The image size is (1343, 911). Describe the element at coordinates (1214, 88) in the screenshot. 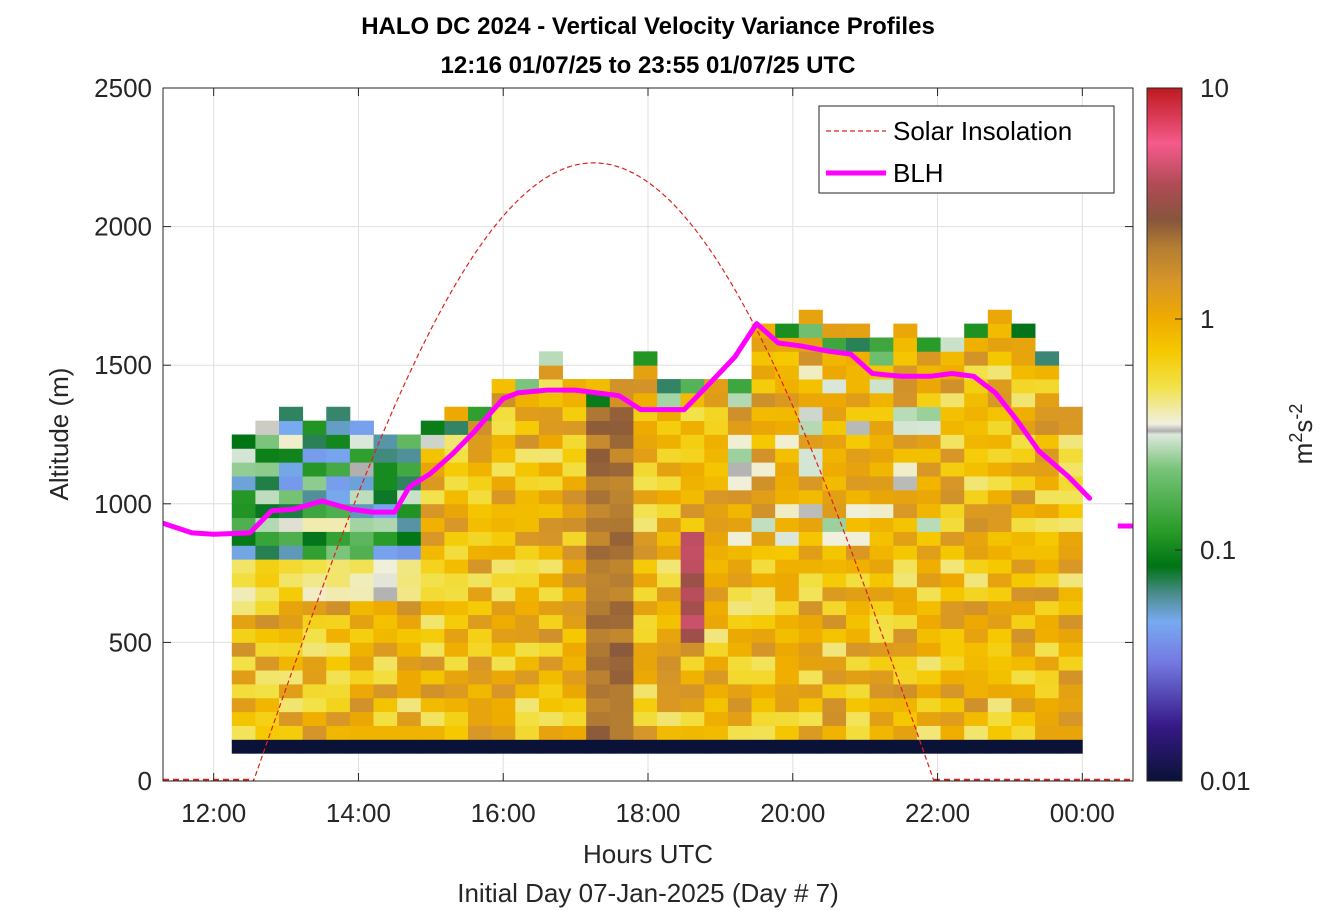

I see `colorbar-tick-label-3: 10` at that location.